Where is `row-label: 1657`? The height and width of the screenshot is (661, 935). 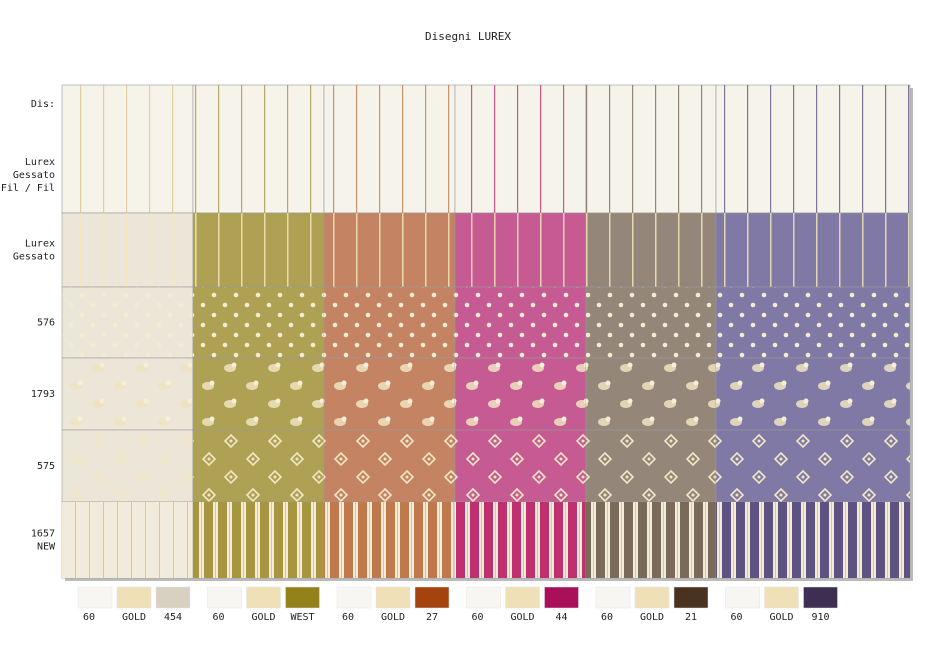
row-label: 1657 is located at coordinates (43, 534).